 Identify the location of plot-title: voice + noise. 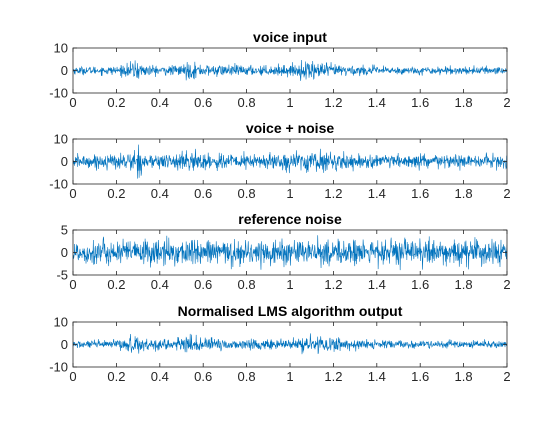
(290, 128).